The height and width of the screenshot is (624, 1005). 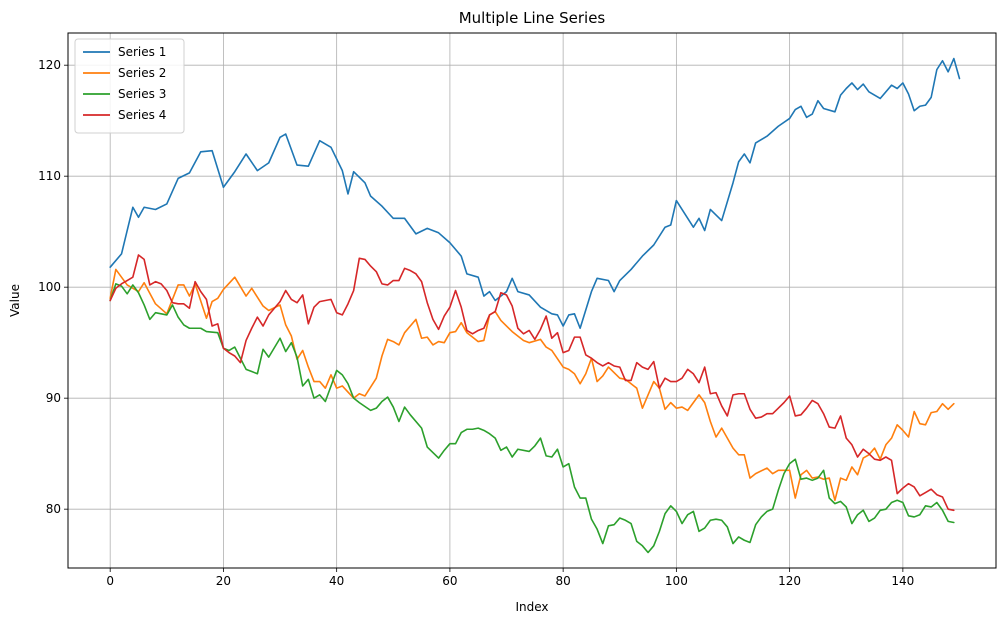 What do you see at coordinates (449, 581) in the screenshot?
I see `x-tick-label: 60` at bounding box center [449, 581].